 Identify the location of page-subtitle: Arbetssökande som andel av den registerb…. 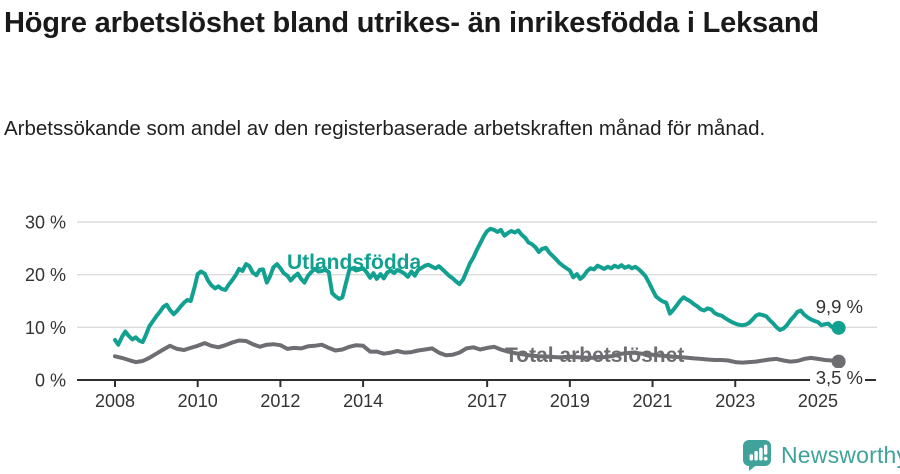
(385, 128).